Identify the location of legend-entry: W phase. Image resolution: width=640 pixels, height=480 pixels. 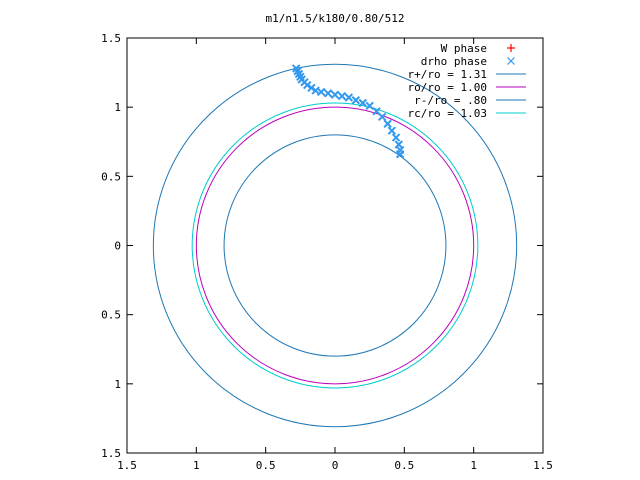
(478, 48).